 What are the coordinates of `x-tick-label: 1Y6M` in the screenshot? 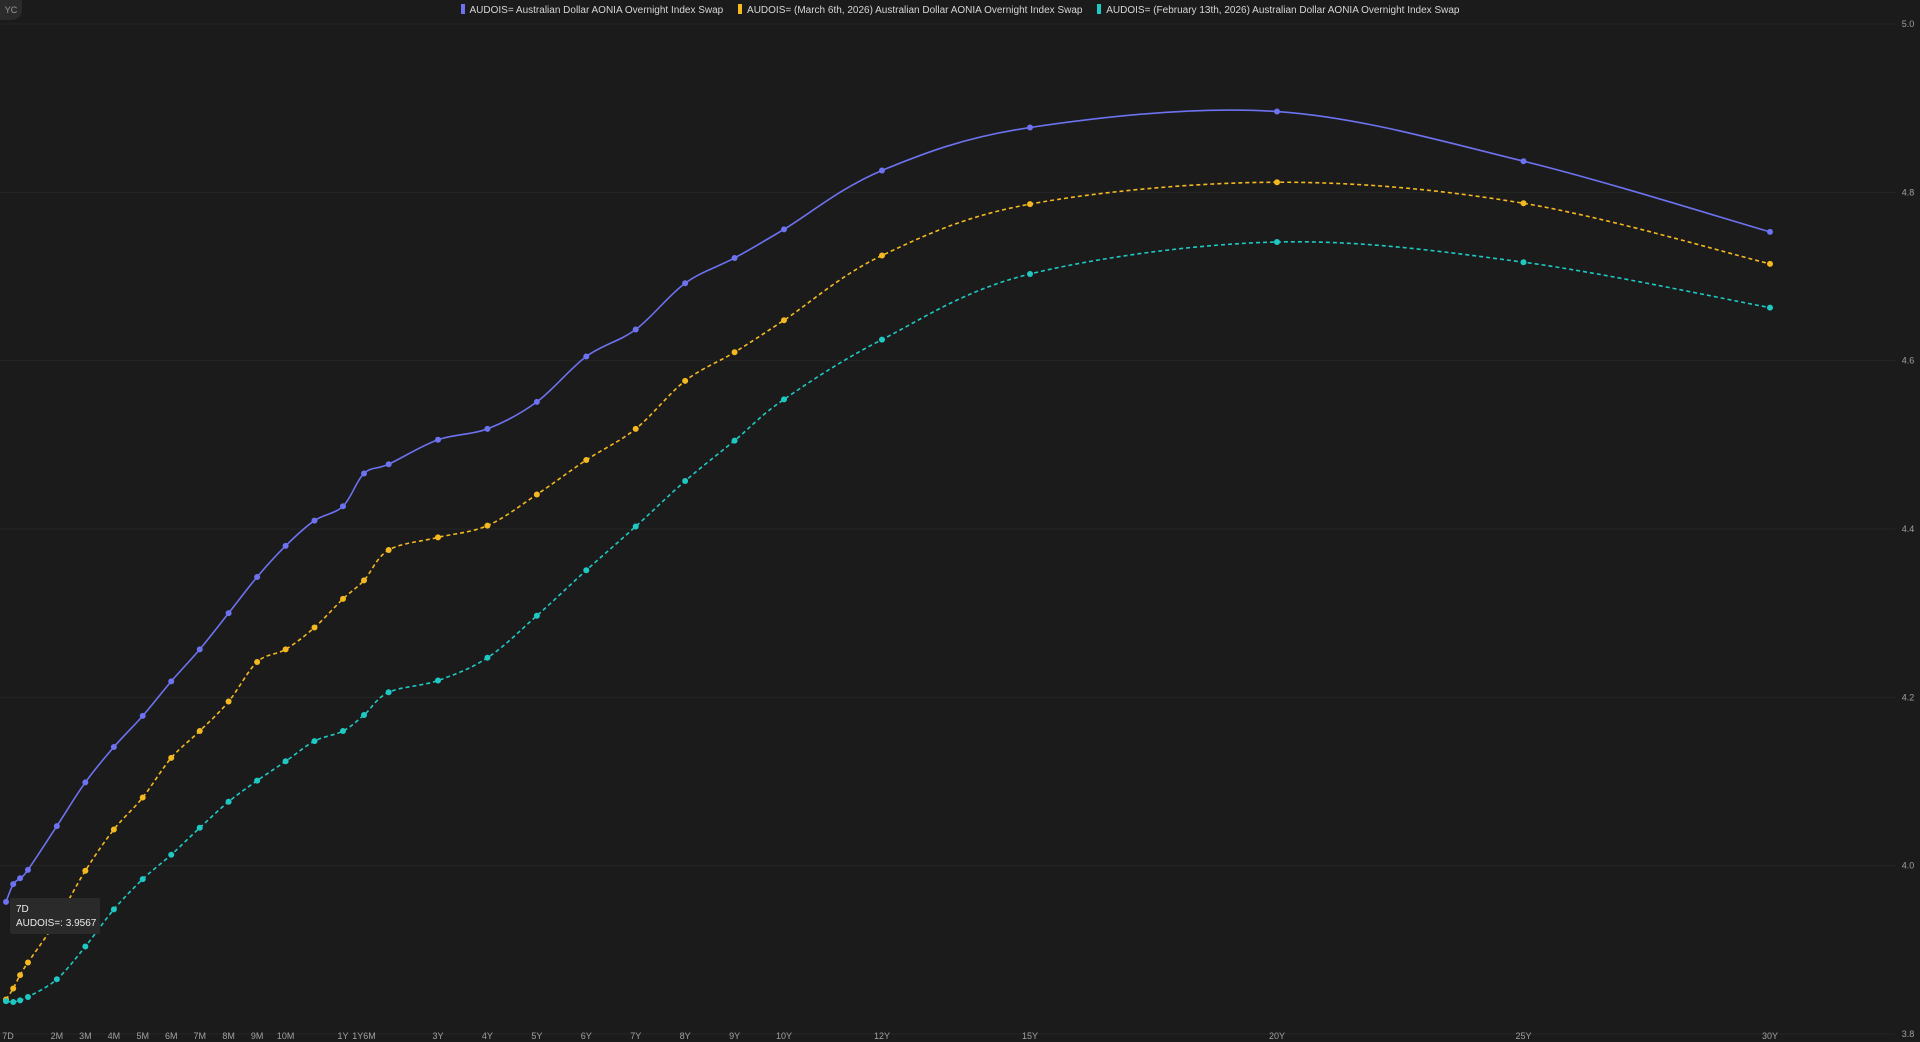 It's located at (364, 1036).